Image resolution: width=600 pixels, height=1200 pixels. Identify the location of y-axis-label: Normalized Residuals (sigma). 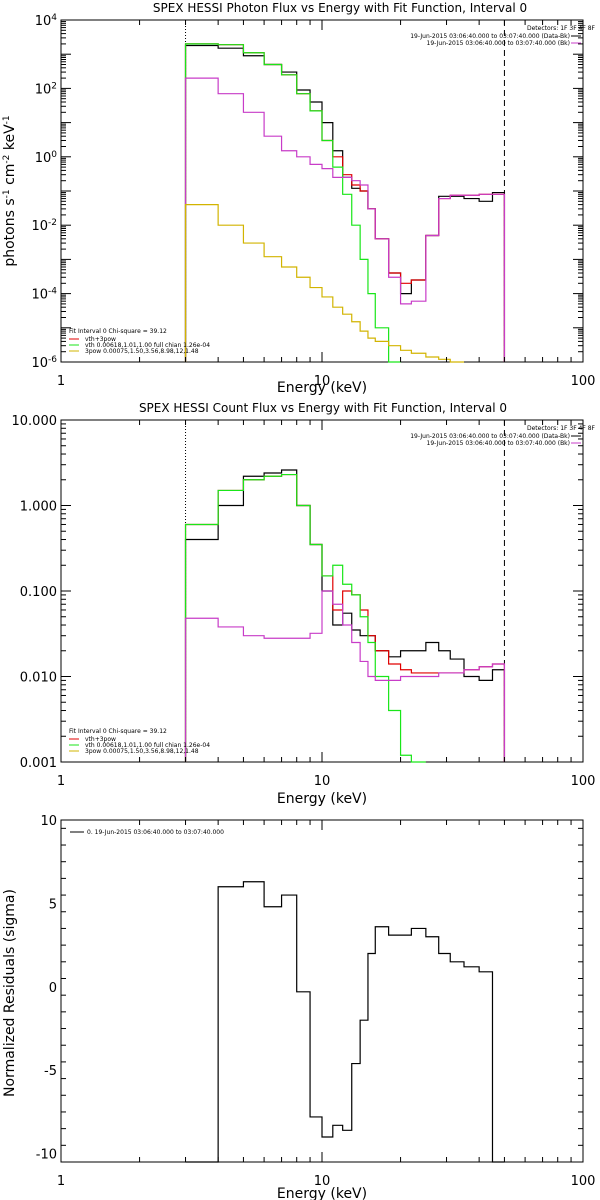
(10, 993).